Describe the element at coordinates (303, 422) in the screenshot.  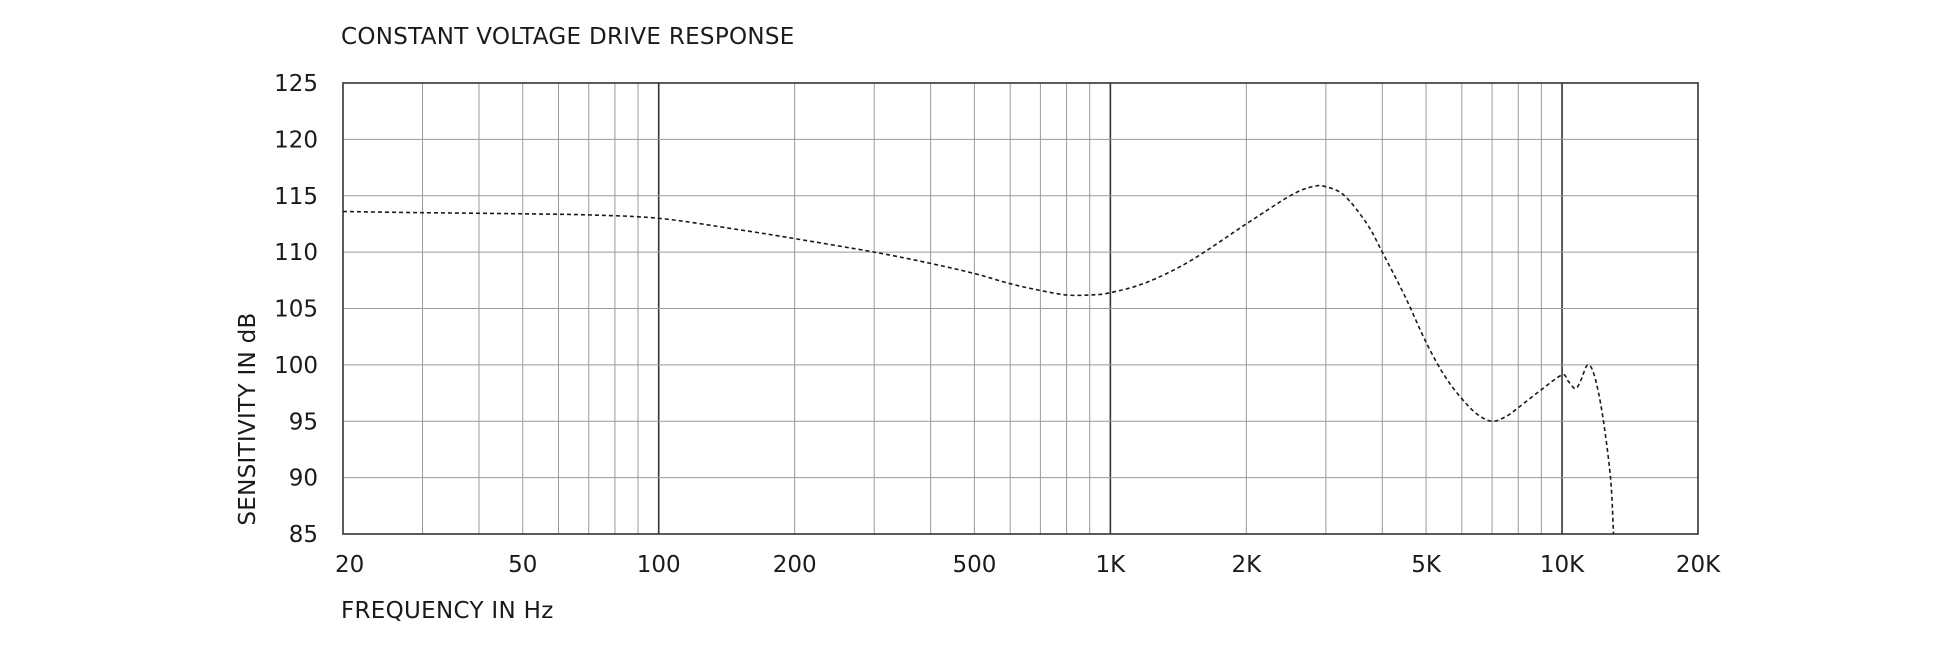
I see `y-tick-label: 95` at that location.